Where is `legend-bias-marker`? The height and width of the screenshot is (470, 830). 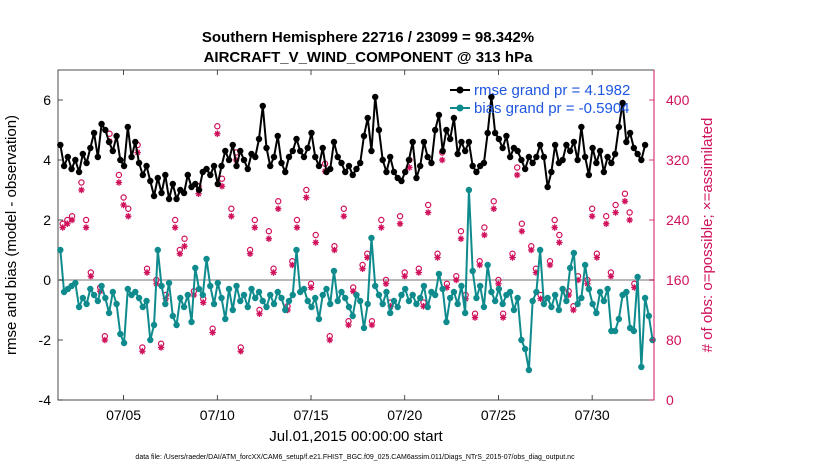
legend-bias-marker is located at coordinates (460, 108).